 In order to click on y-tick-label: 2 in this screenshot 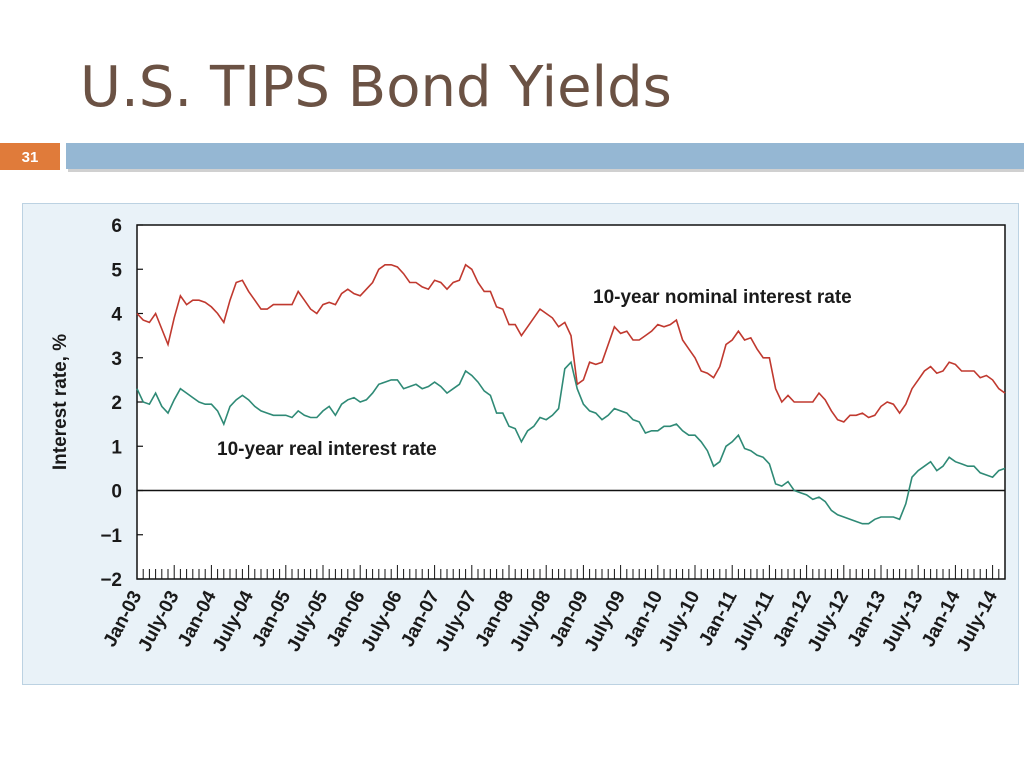, I will do `click(116, 403)`.